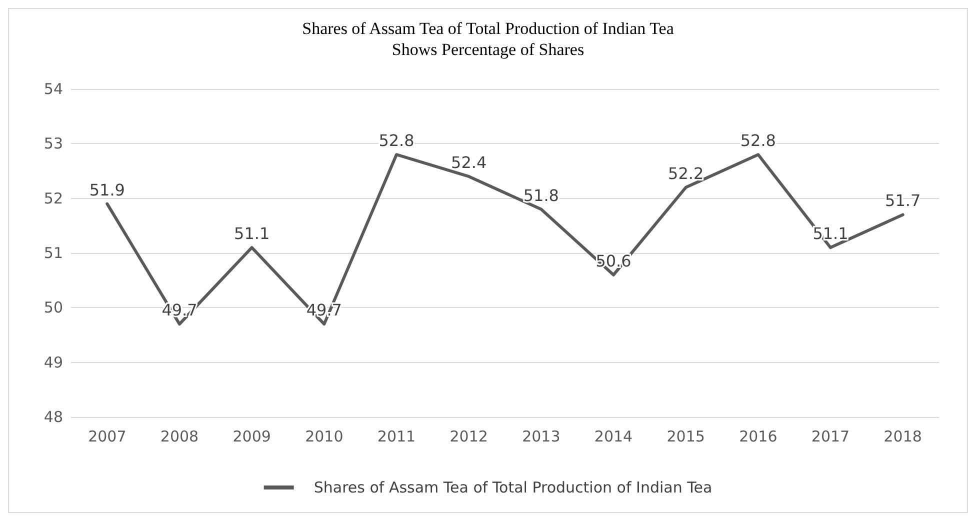  Describe the element at coordinates (107, 437) in the screenshot. I see `x-tick-label: 2007` at that location.